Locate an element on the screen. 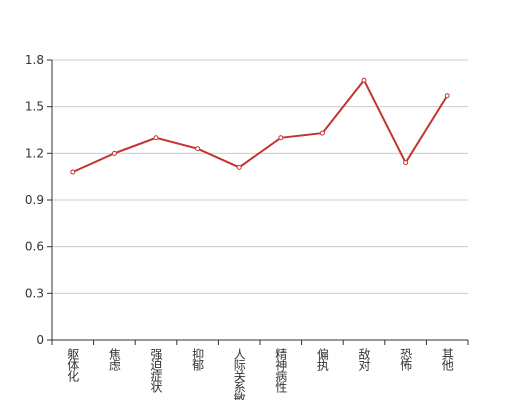 Image resolution: width=520 pixels, height=400 pixels. y-tick-label: 1.8 is located at coordinates (34, 60).